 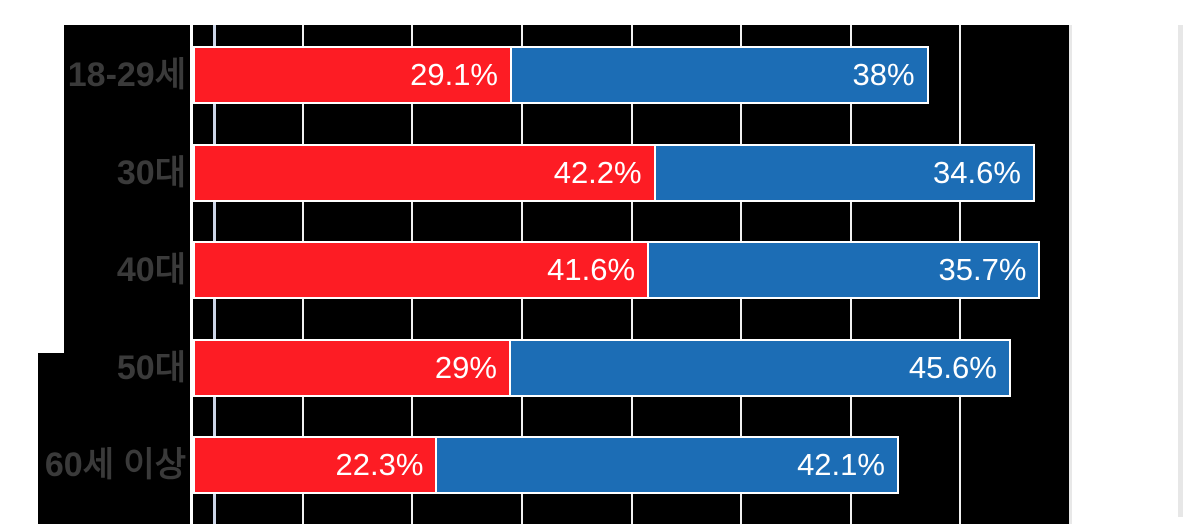 I want to click on bar-row: 29% 45.6%, so click(x=631, y=367).